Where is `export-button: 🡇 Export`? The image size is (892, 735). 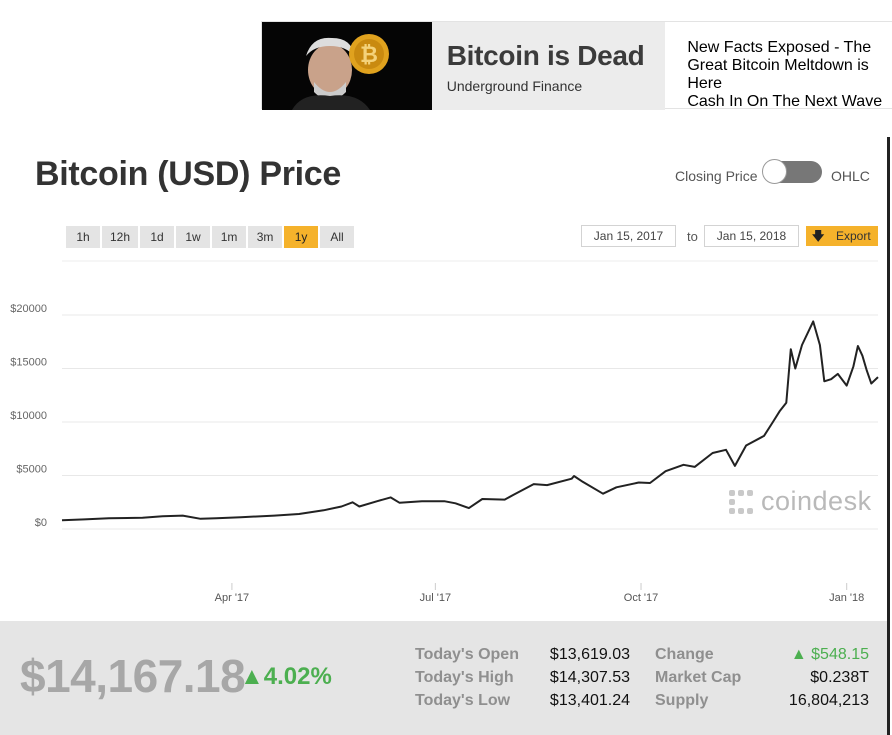
export-button: 🡇 Export is located at coordinates (842, 236).